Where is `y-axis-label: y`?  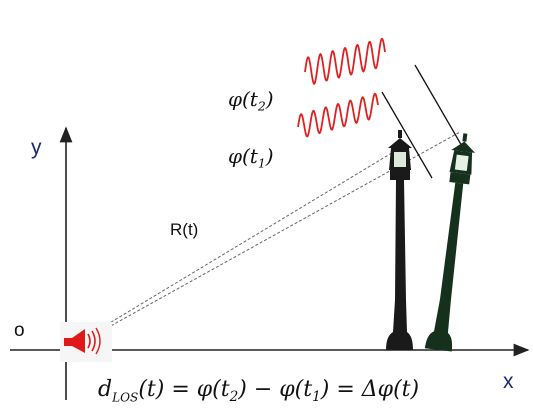
y-axis-label: y is located at coordinates (36, 147).